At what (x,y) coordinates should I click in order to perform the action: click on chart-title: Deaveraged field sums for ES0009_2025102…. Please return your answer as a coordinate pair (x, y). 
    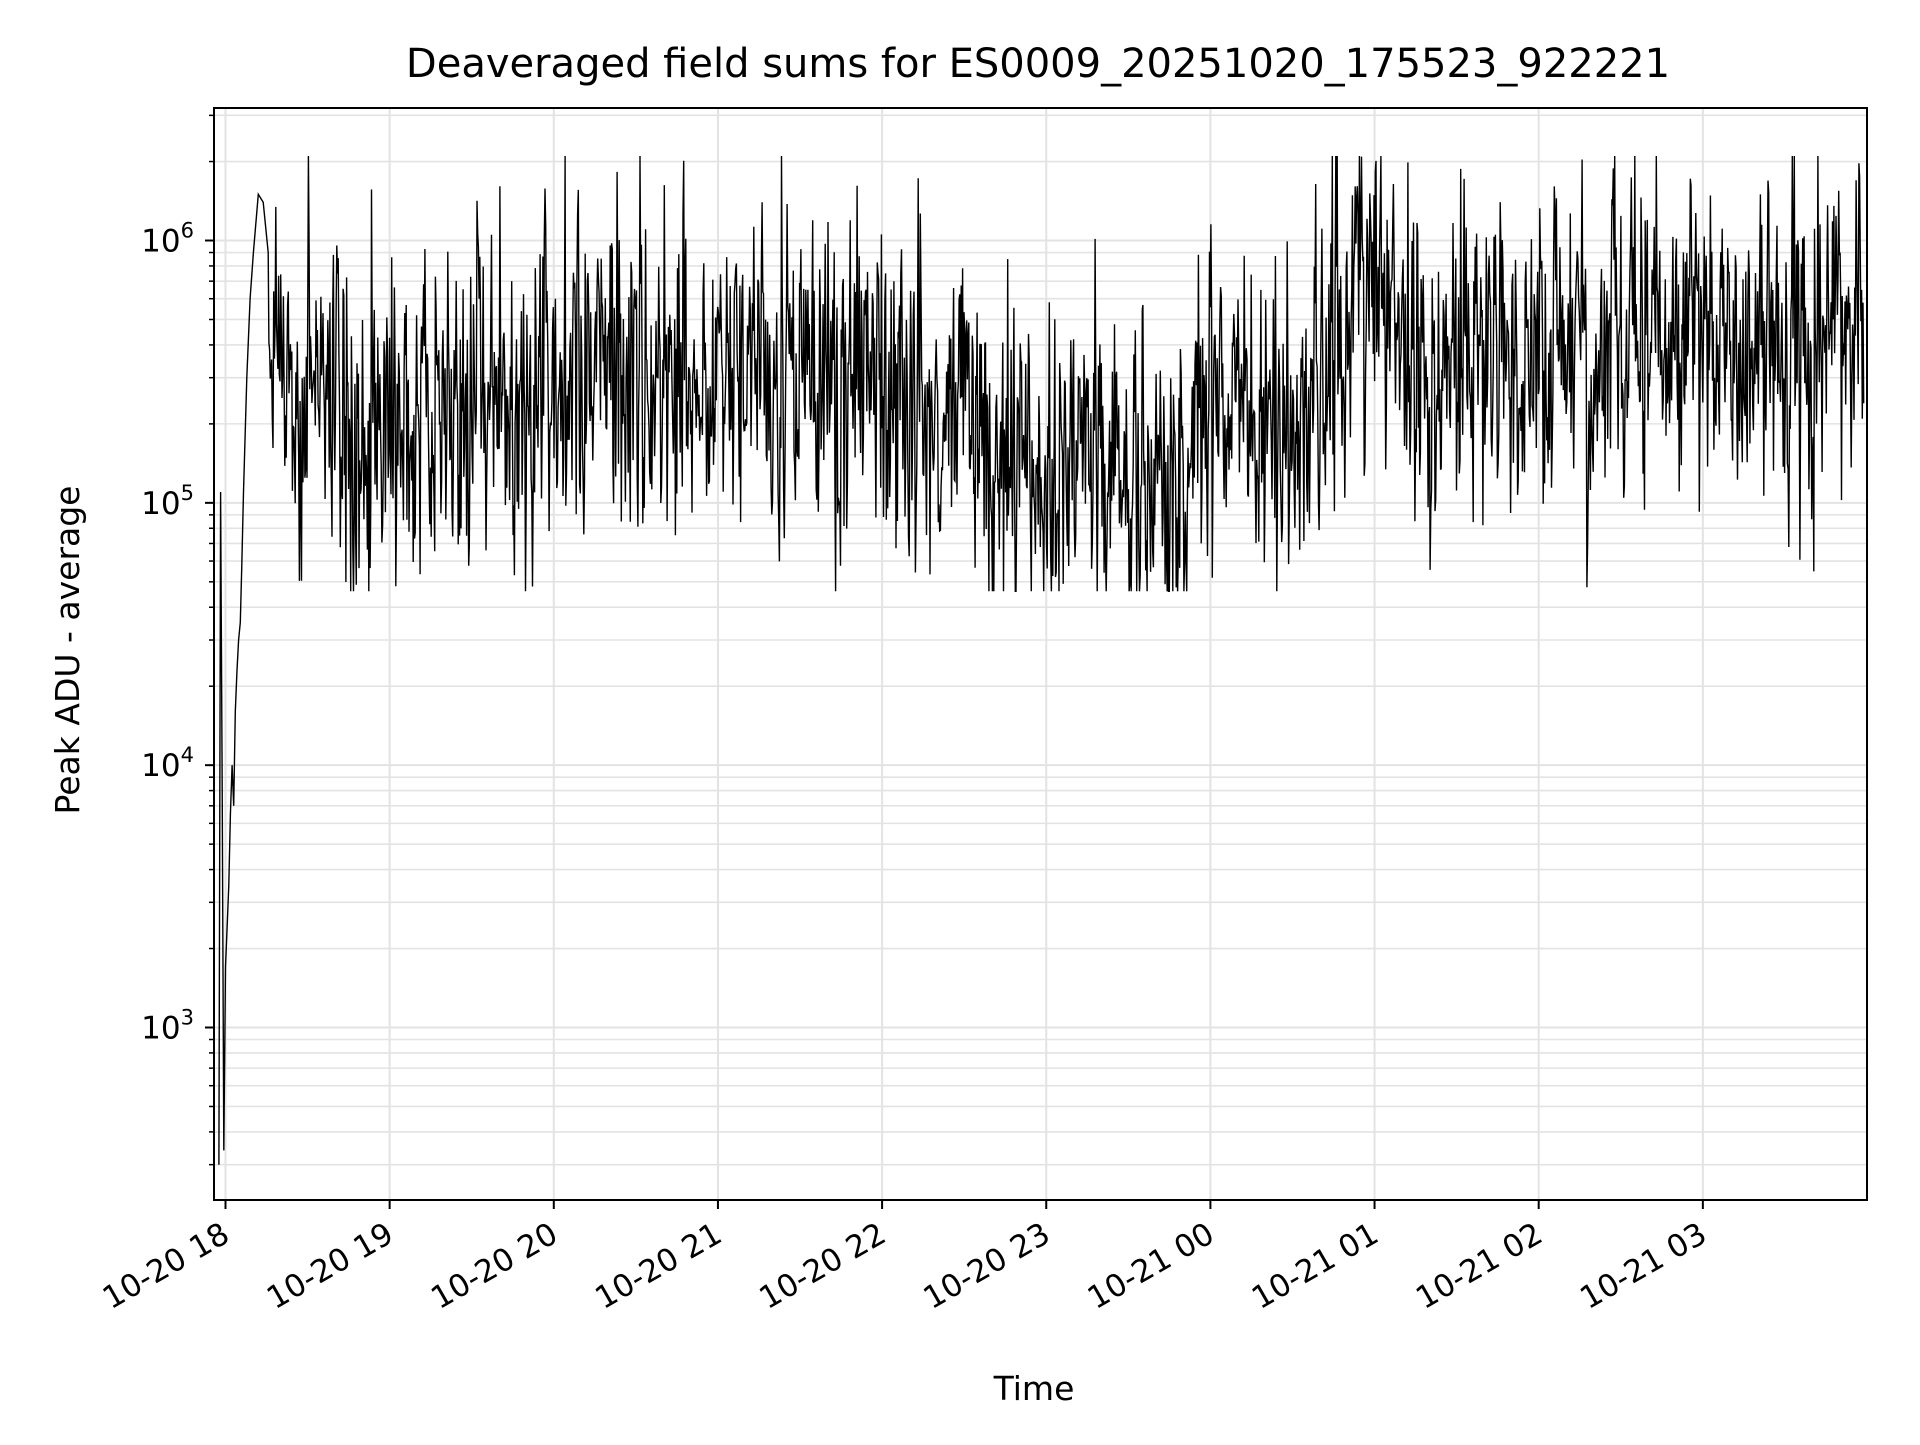
    Looking at the image, I should click on (1038, 64).